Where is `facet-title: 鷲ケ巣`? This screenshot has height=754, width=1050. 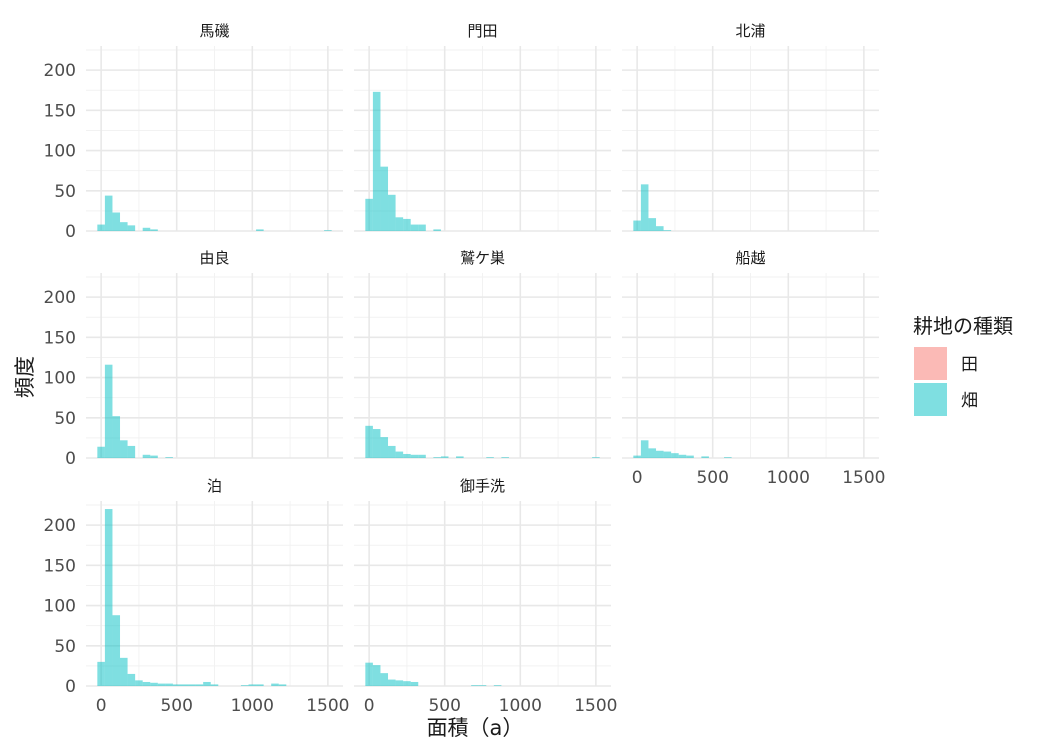 facet-title: 鷲ケ巣 is located at coordinates (482, 258).